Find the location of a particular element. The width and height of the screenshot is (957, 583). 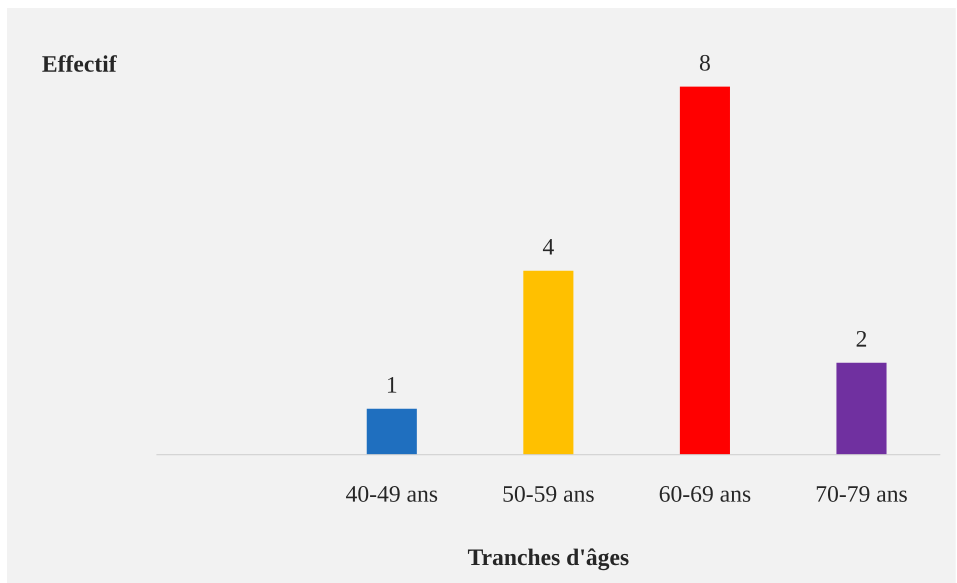

data-label: 4 is located at coordinates (548, 247).